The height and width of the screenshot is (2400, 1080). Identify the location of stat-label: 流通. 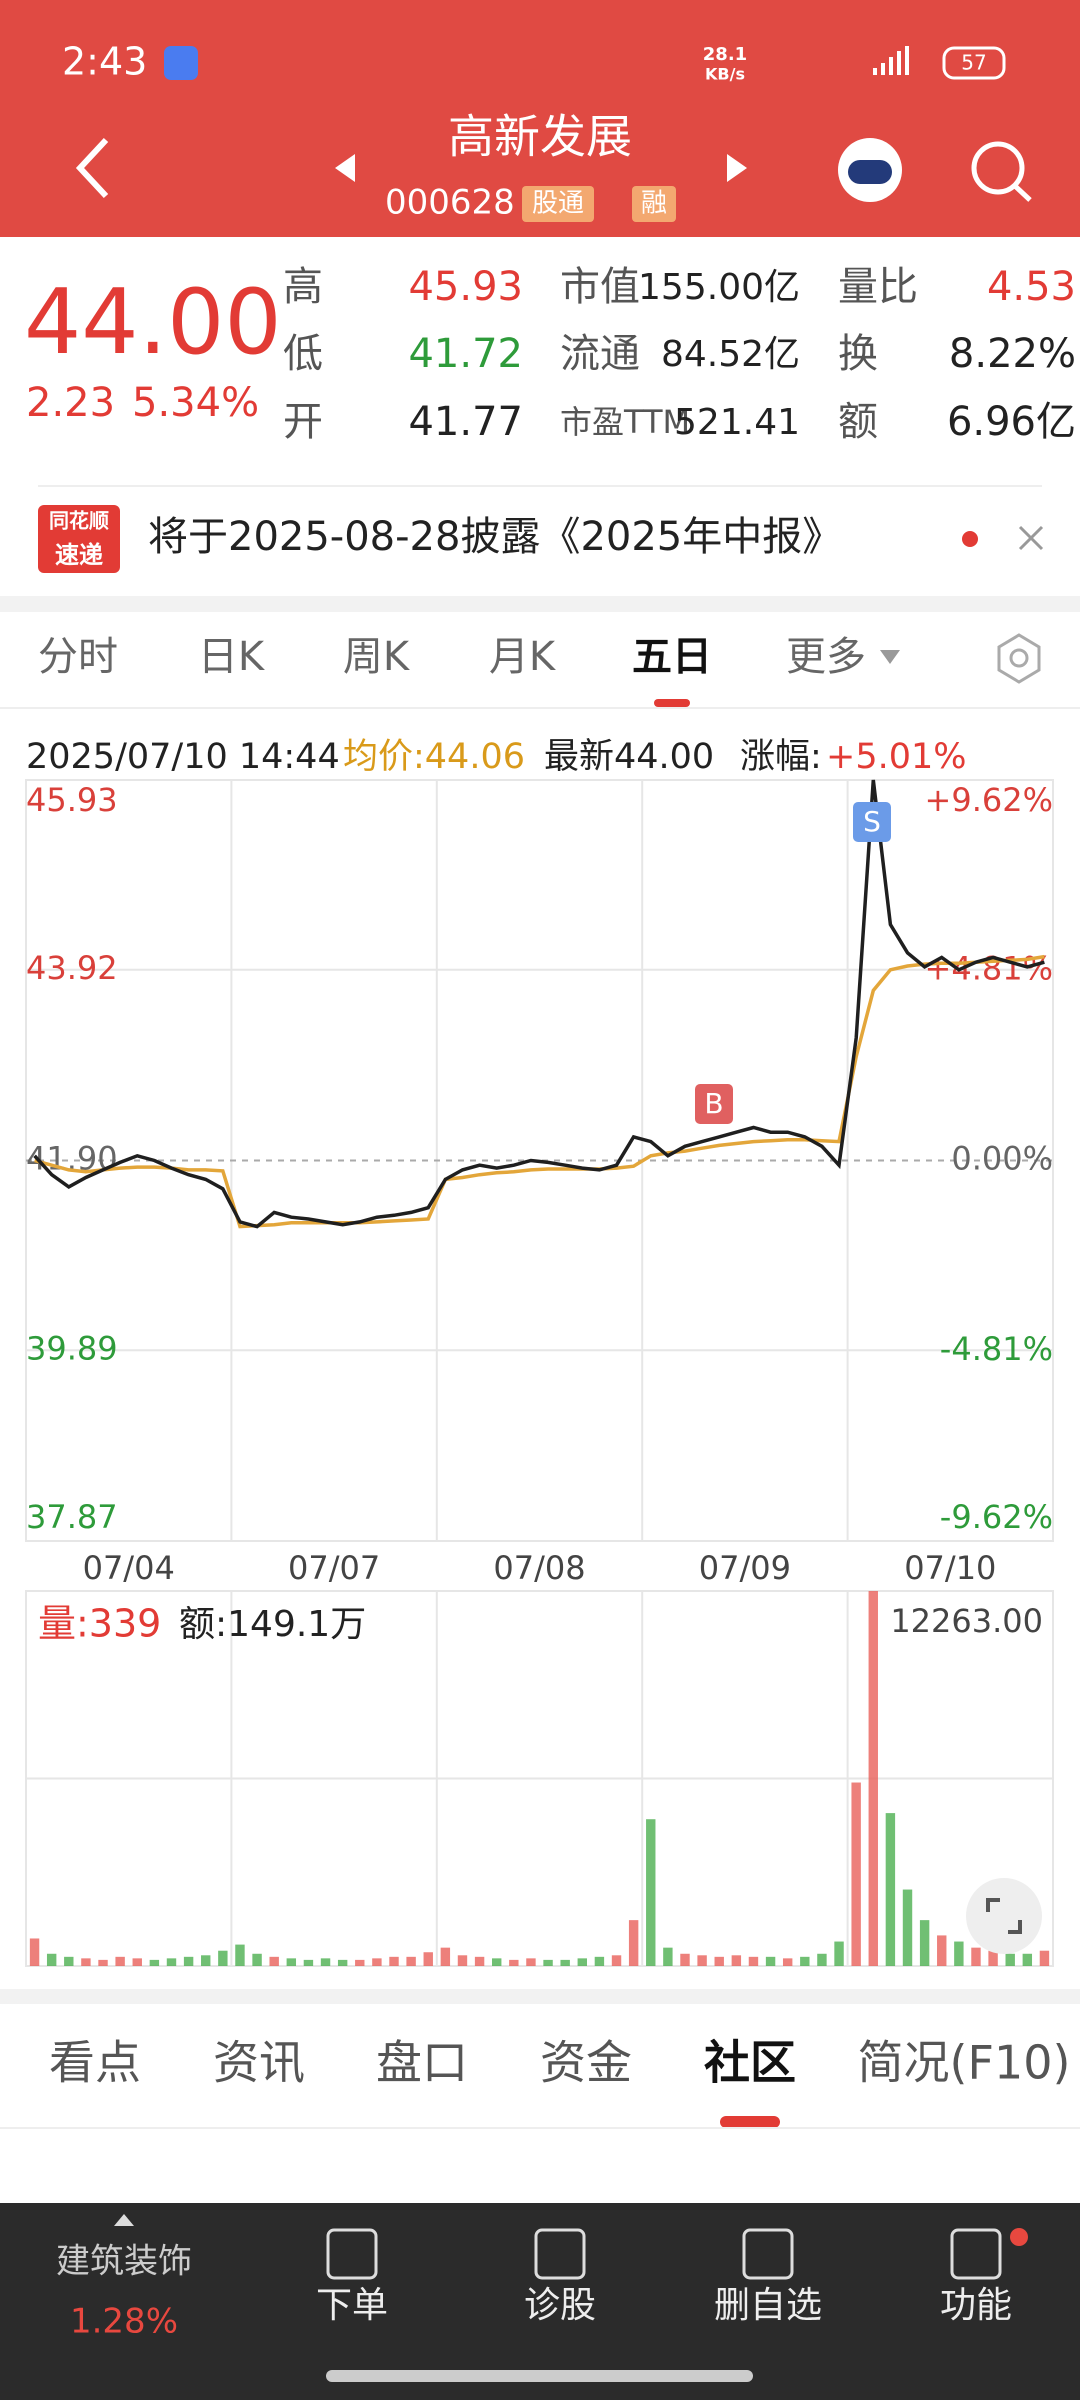
(600, 354).